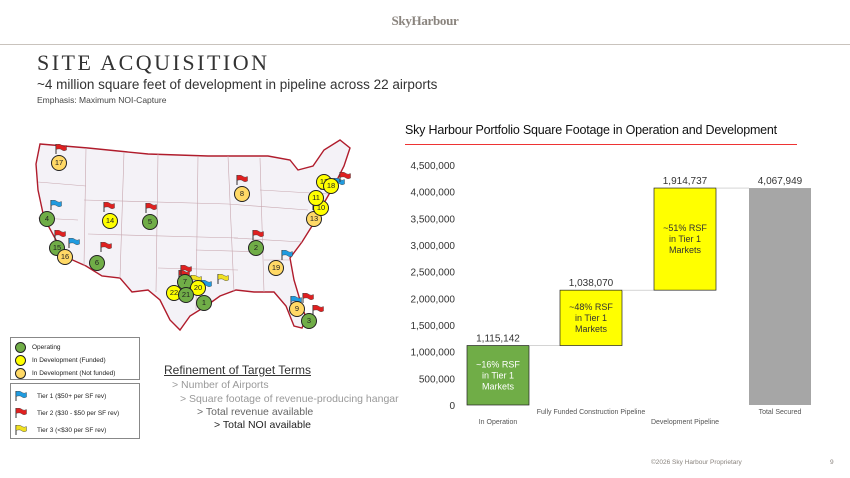 The image size is (850, 478). Describe the element at coordinates (433, 193) in the screenshot. I see `y-tick-label: 4,000,000` at that location.